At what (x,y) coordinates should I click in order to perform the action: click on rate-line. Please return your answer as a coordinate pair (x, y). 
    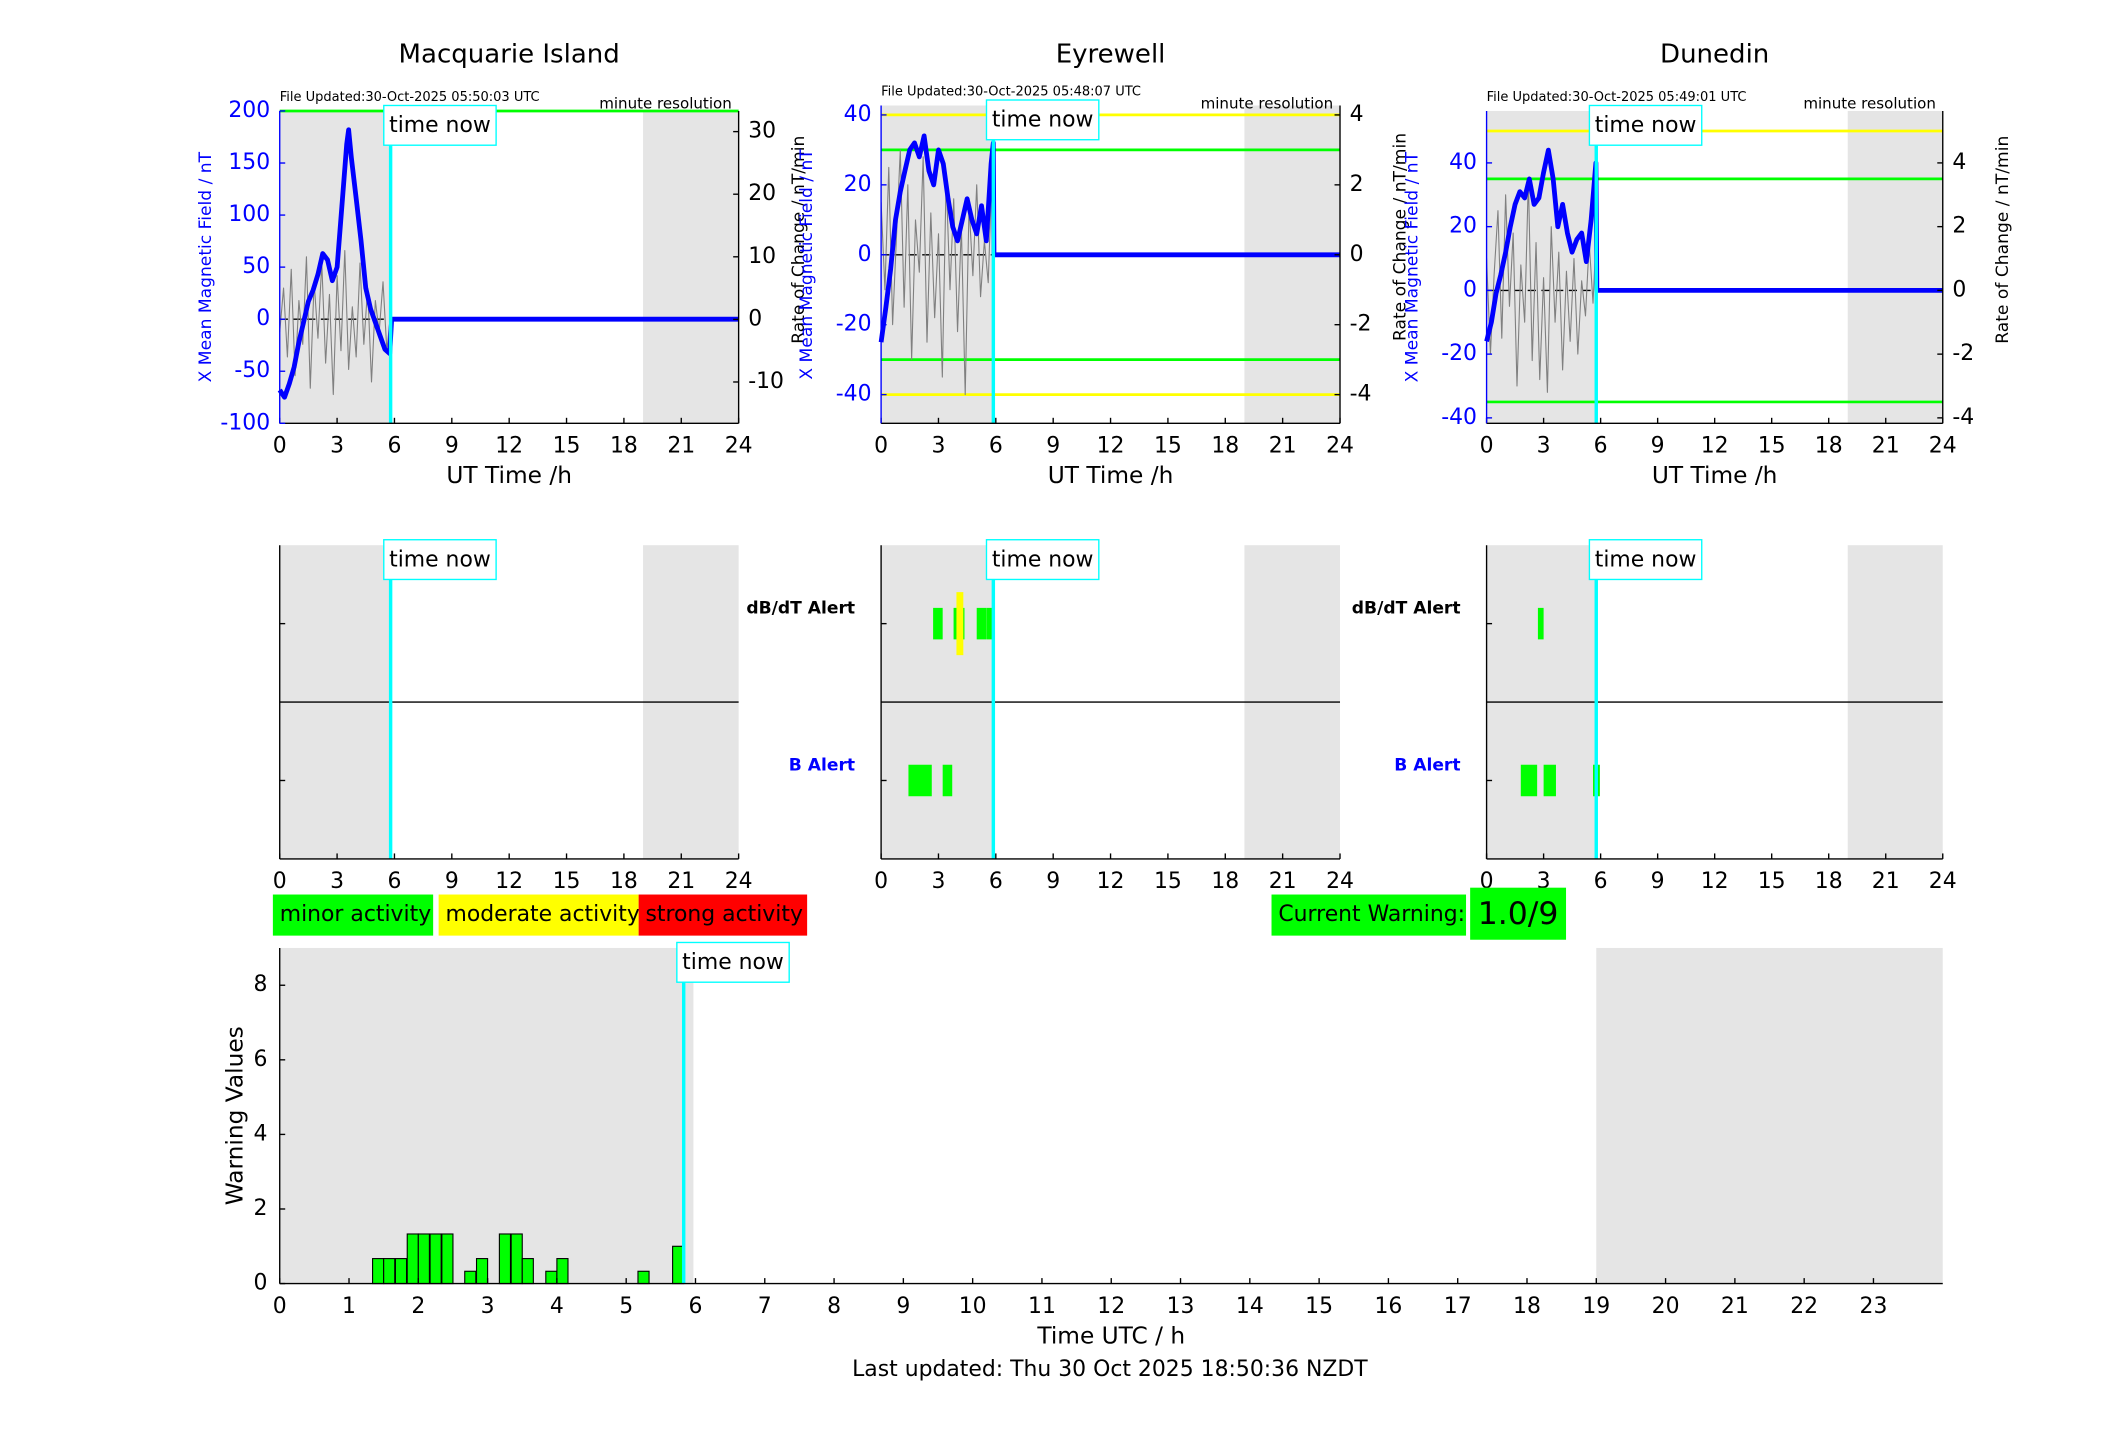
    Looking at the image, I should click on (335, 323).